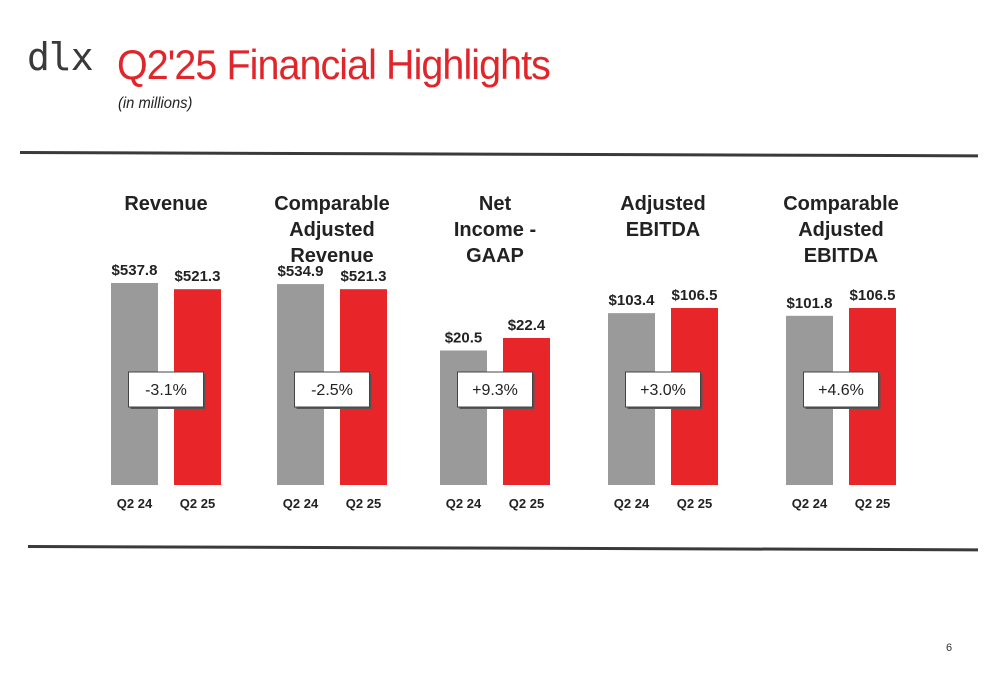  Describe the element at coordinates (135, 270) in the screenshot. I see `bar-value-label: $537.8` at that location.